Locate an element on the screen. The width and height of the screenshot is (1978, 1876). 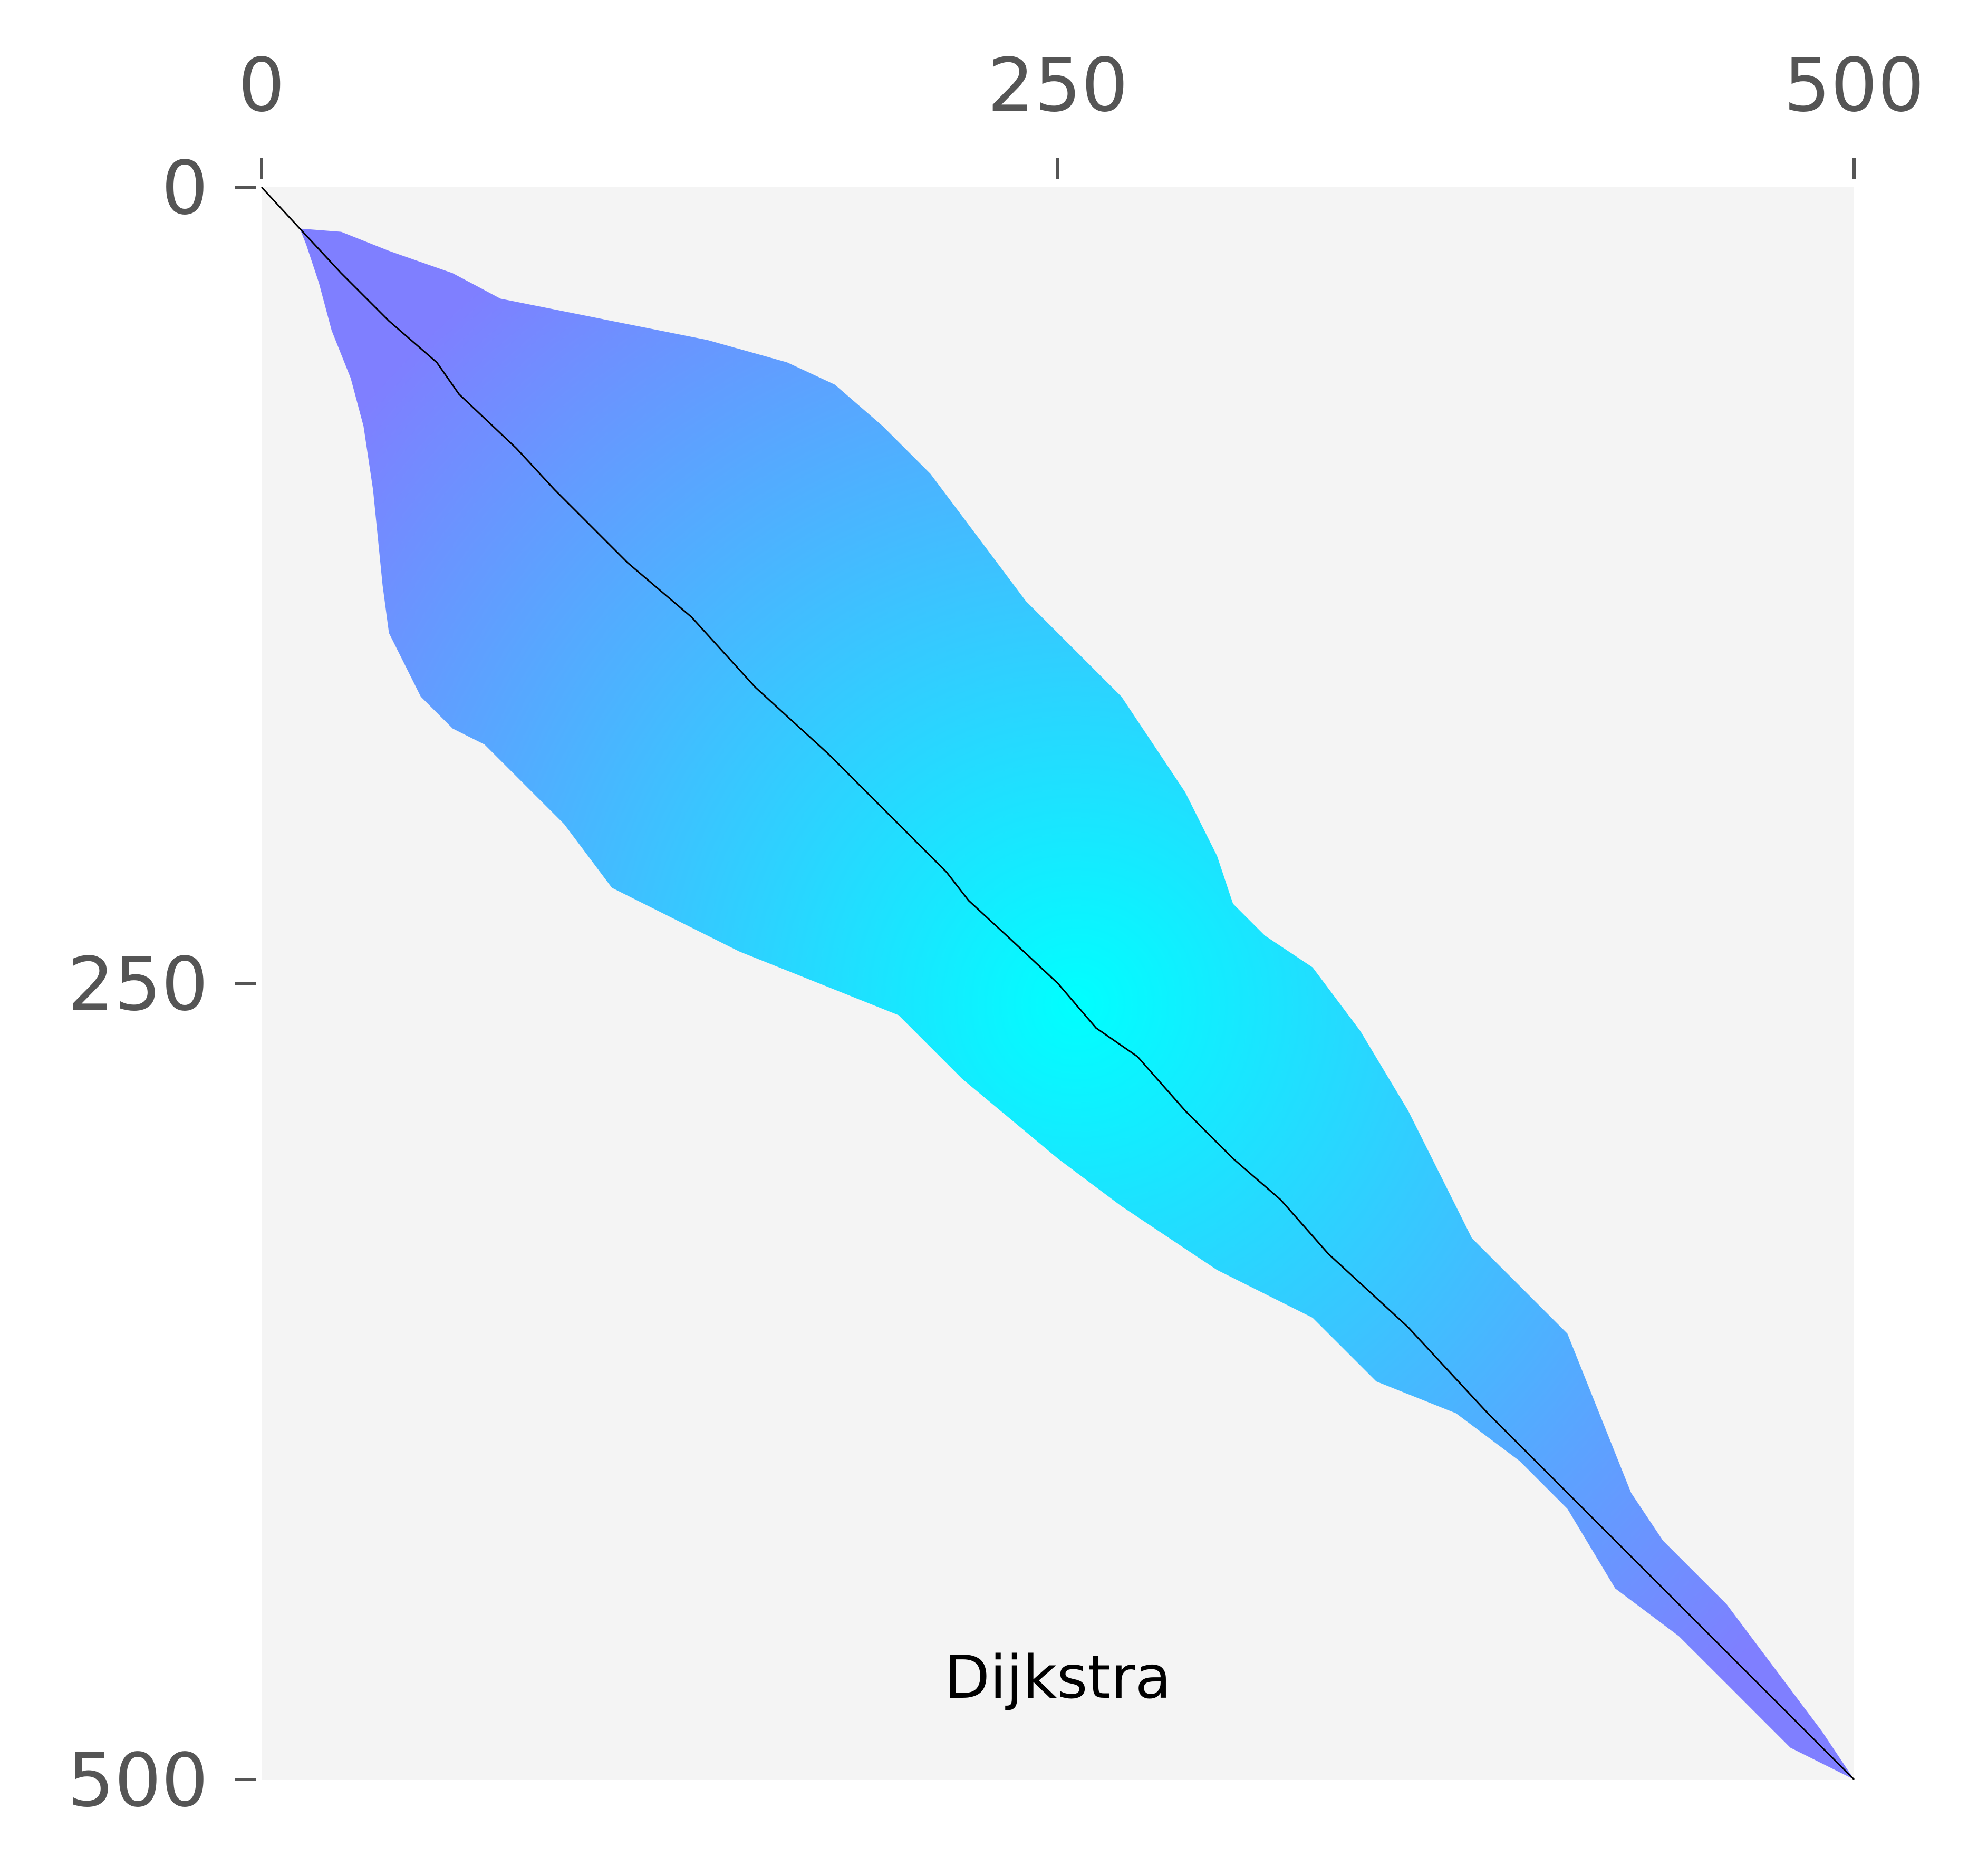
y-tick-label-0: 0 is located at coordinates (184, 188).